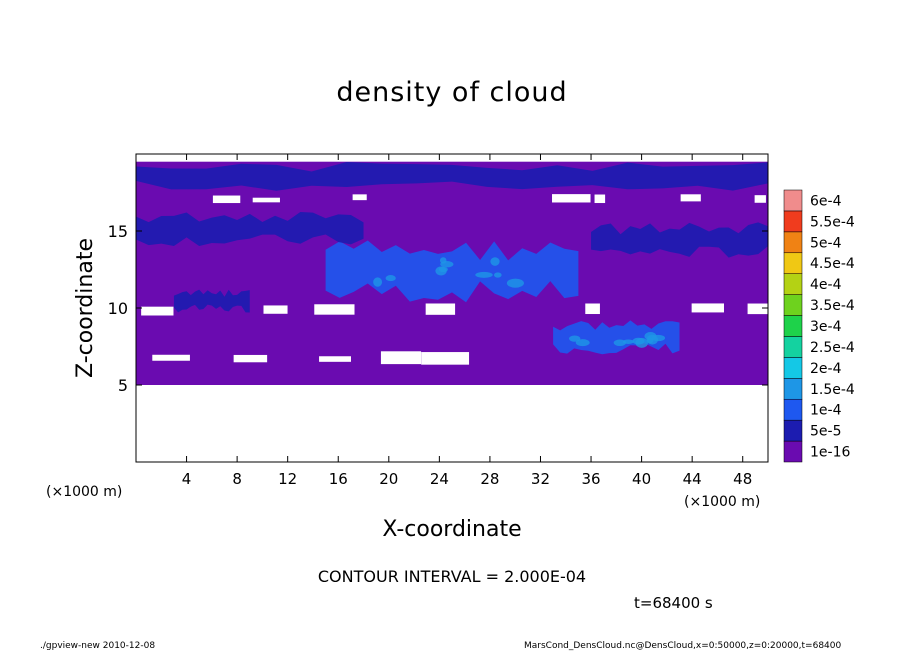  I want to click on colorbar-label: 6e-4, so click(826, 201).